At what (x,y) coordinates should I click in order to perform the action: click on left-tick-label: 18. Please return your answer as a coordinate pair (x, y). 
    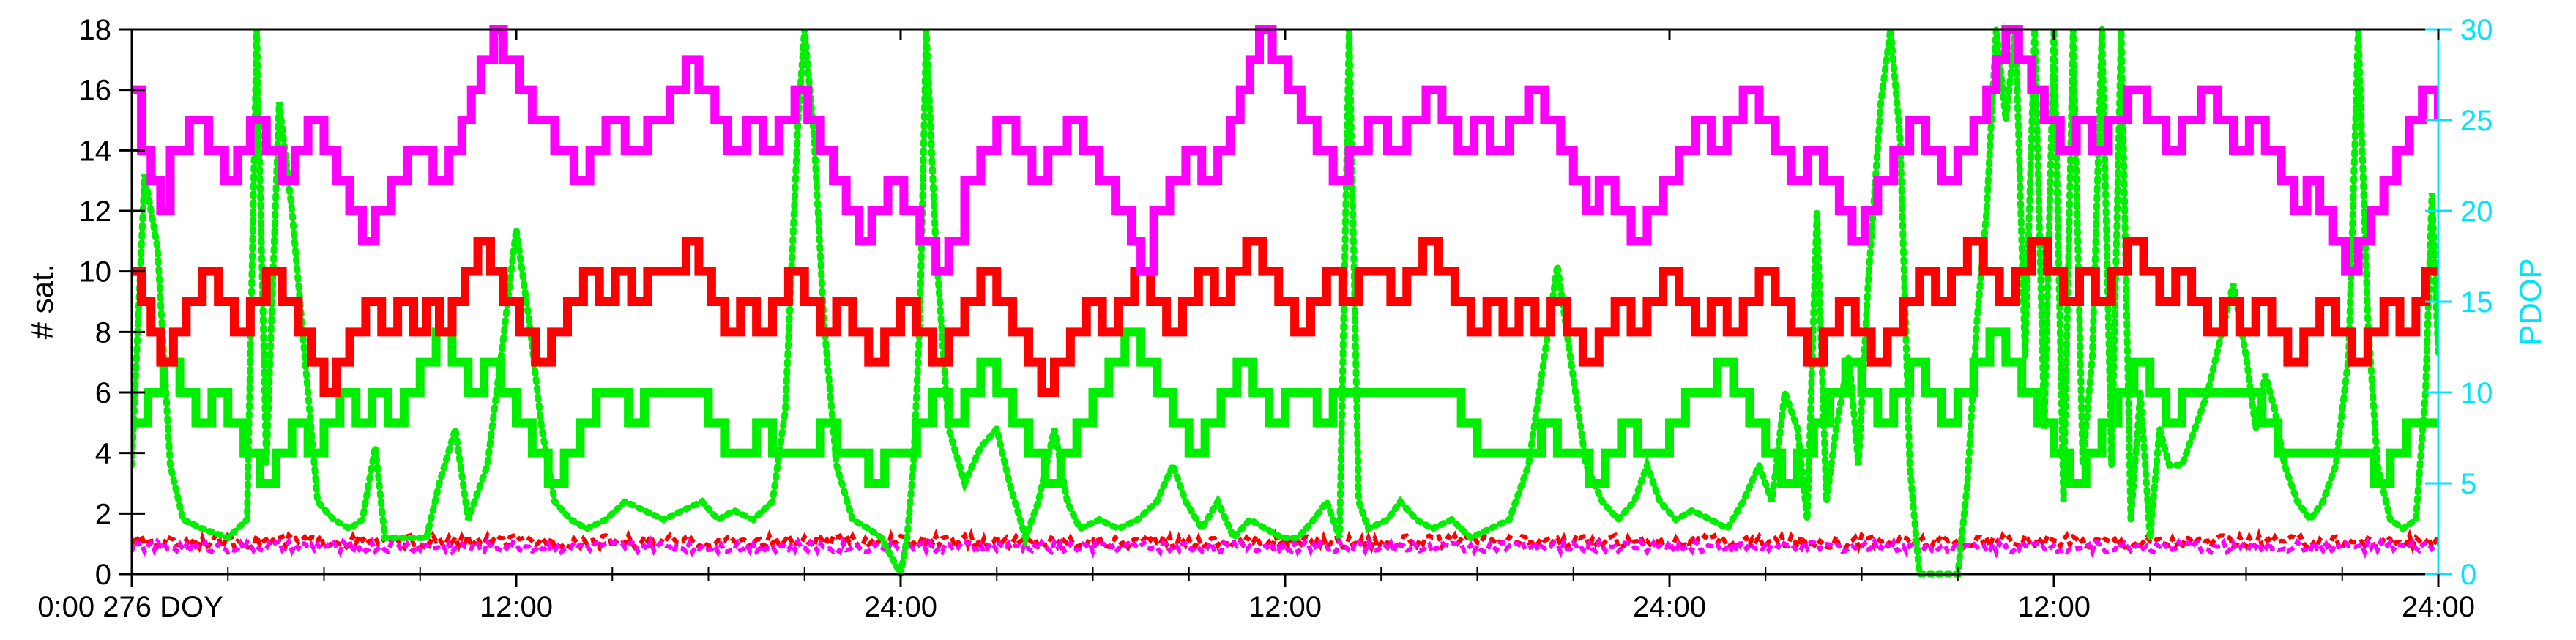
    Looking at the image, I should click on (95, 30).